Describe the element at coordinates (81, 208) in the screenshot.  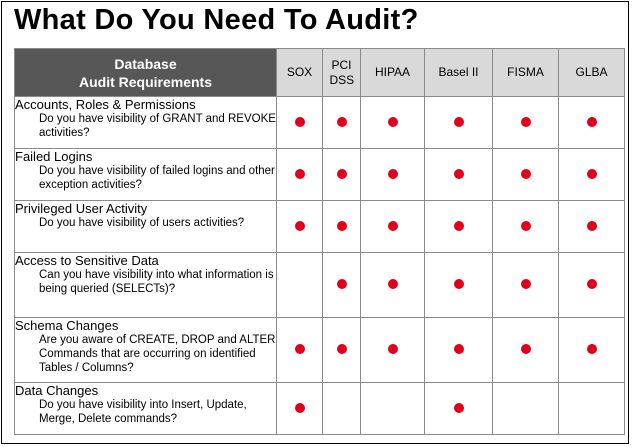
I see `requirement-title: Privileged User Activity` at that location.